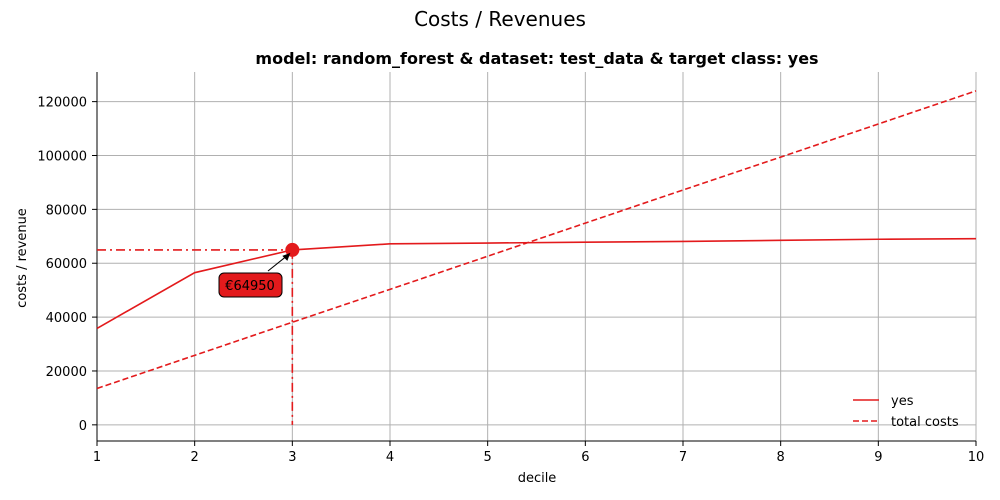 The image size is (1000, 500). I want to click on x-tick-label: 9, so click(878, 457).